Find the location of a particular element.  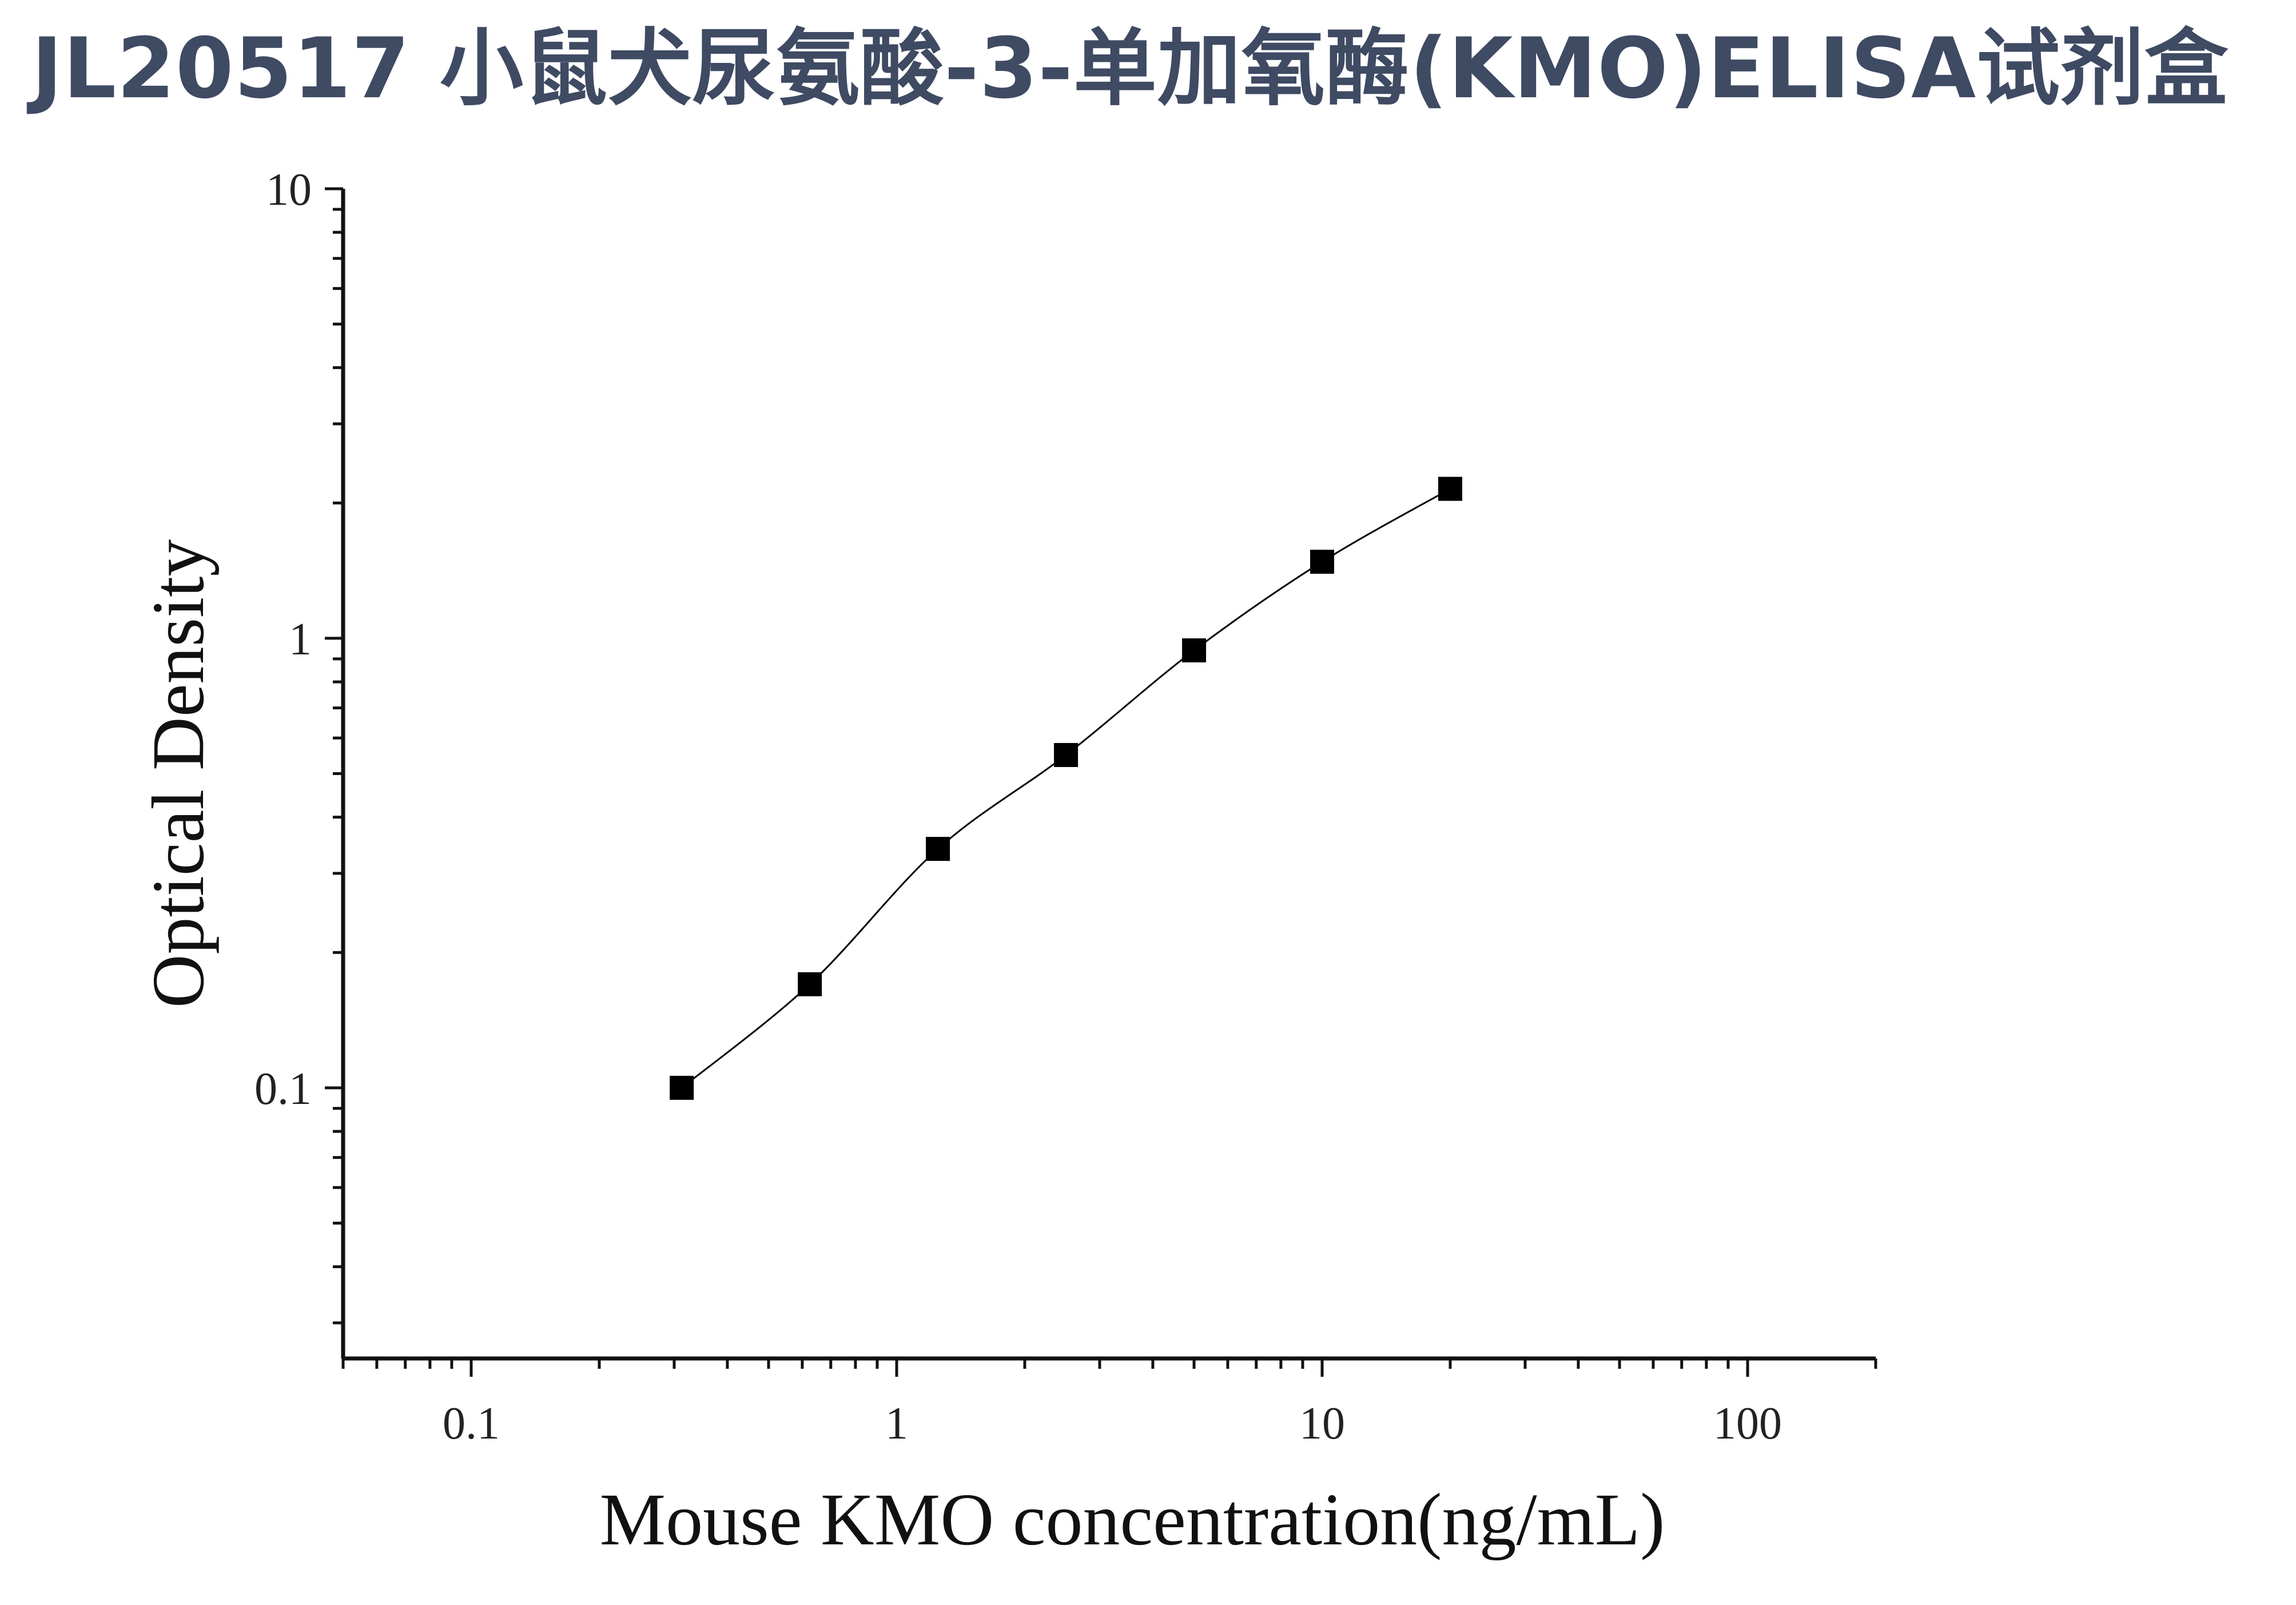

x-tick-label: 0.1 is located at coordinates (471, 1424).